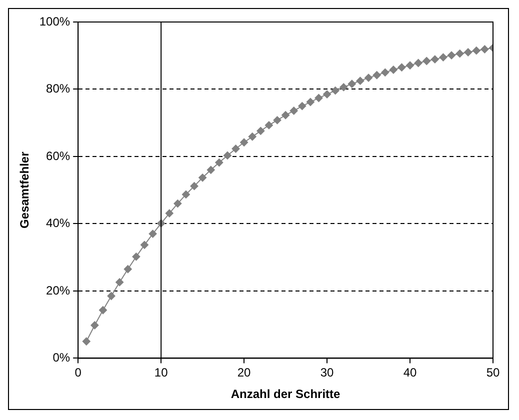  What do you see at coordinates (58, 290) in the screenshot?
I see `y-tick-label: 20%` at bounding box center [58, 290].